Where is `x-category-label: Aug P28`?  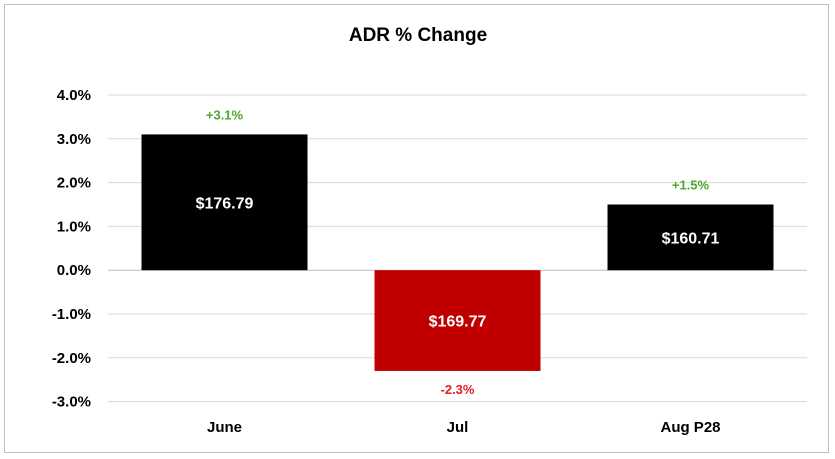 x-category-label: Aug P28 is located at coordinates (690, 427).